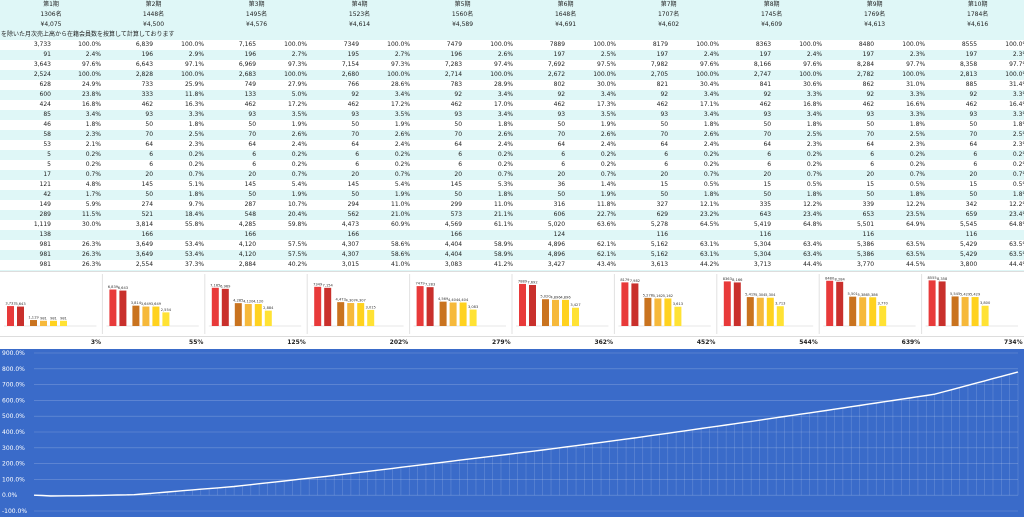 Image resolution: width=1024 pixels, height=521 pixels. Describe the element at coordinates (952, 45) in the screenshot. I see `value-cell: 8555` at that location.